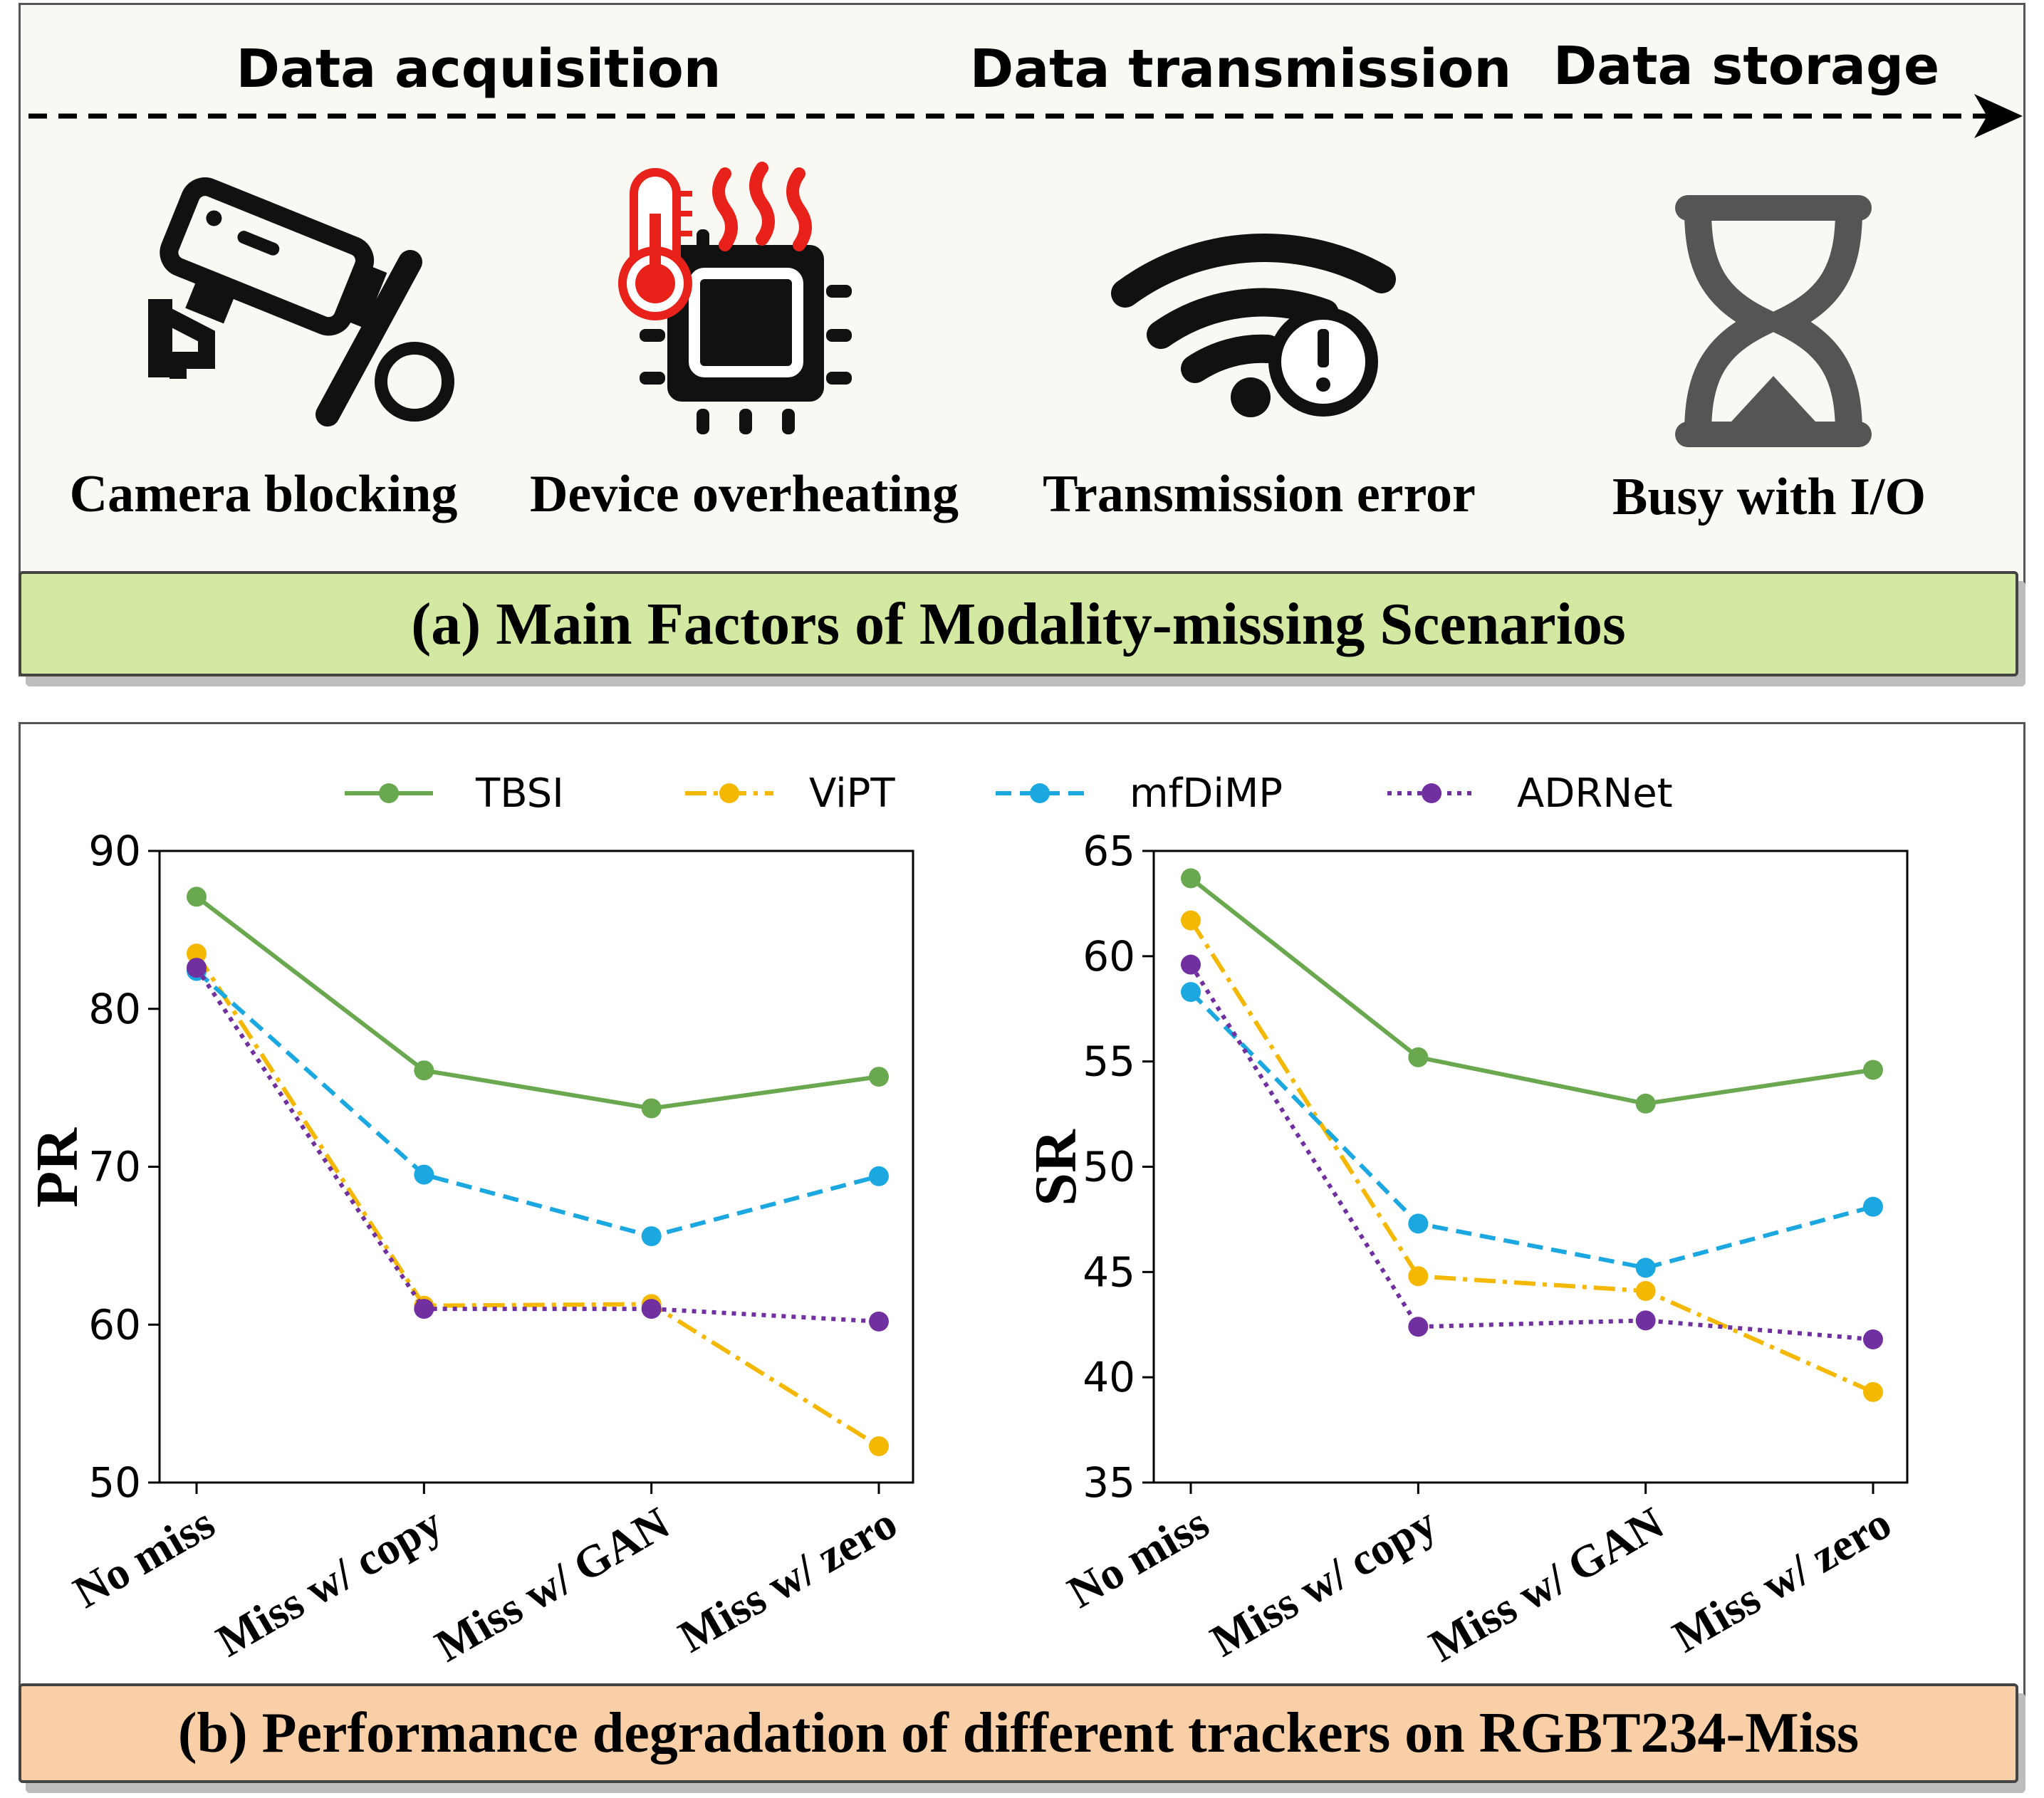 The height and width of the screenshot is (1798, 2044). What do you see at coordinates (744, 494) in the screenshot?
I see `factor-label-device-overheating: Device overheating` at bounding box center [744, 494].